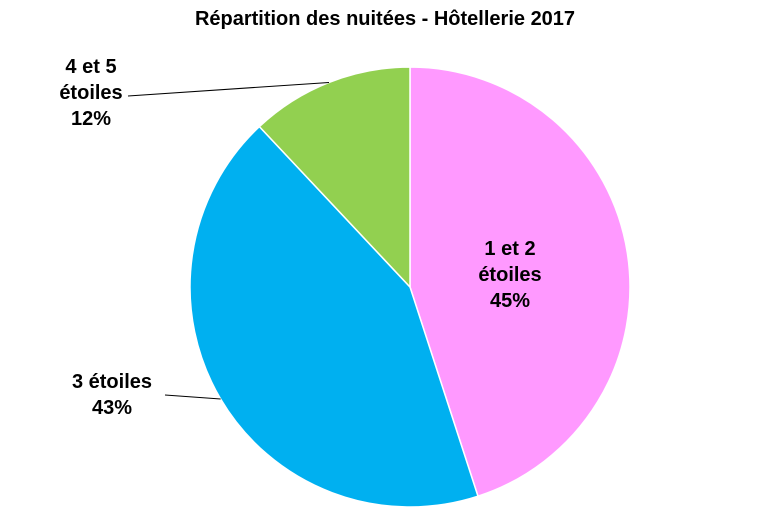  I want to click on slice-label-line: 3 étoiles, so click(112, 382).